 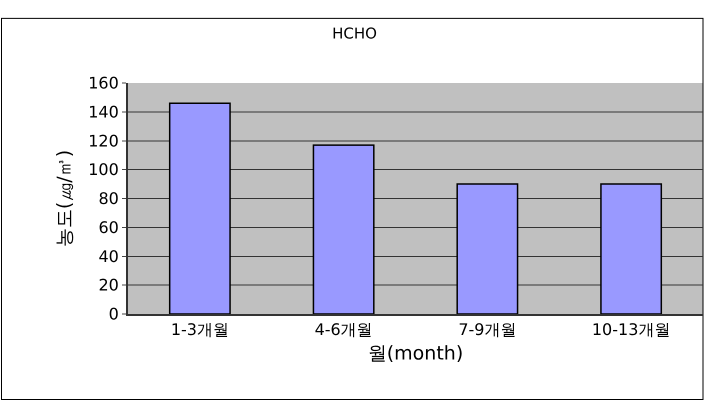 What do you see at coordinates (108, 227) in the screenshot?
I see `y-tick-label: 60` at bounding box center [108, 227].